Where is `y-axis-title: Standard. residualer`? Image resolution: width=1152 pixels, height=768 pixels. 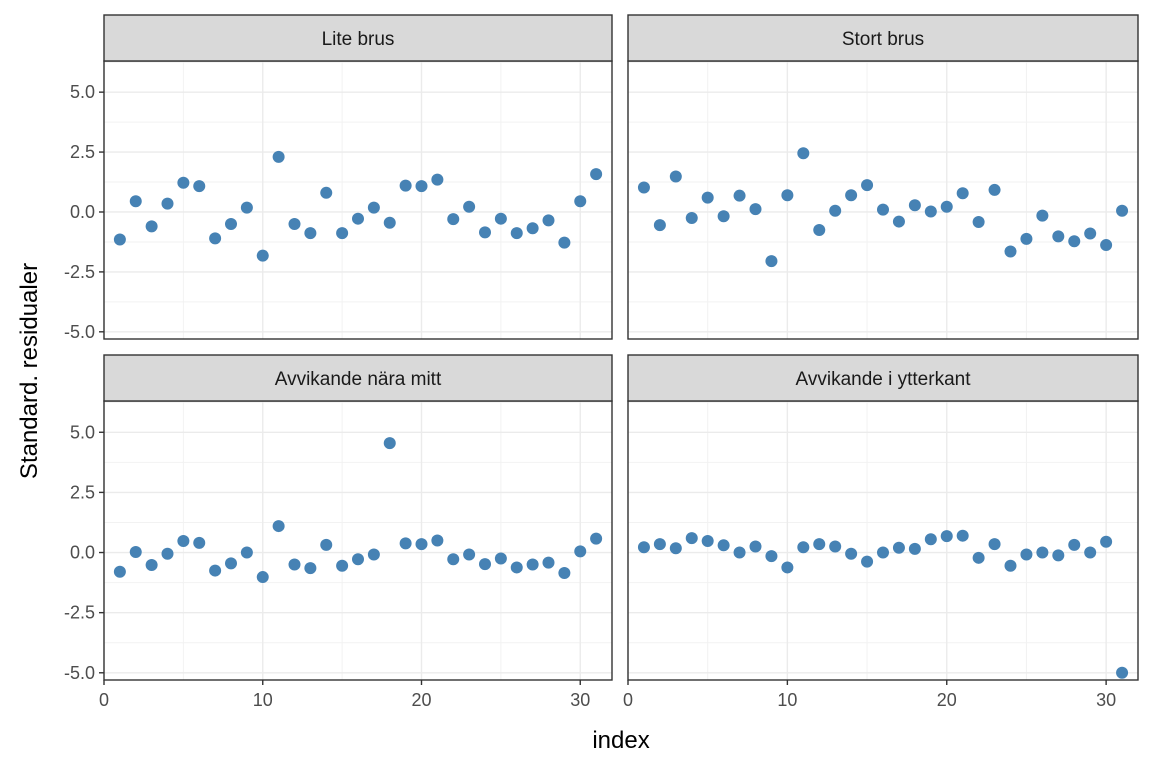 y-axis-title: Standard. residualer is located at coordinates (29, 371).